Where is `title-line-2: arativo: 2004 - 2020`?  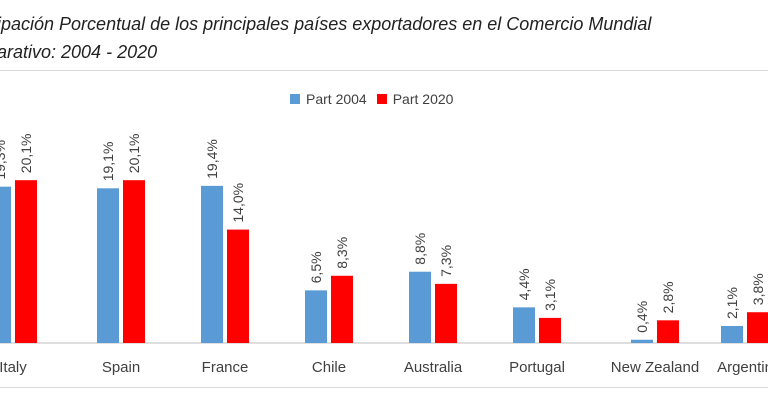 title-line-2: arativo: 2004 - 2020 is located at coordinates (79, 52).